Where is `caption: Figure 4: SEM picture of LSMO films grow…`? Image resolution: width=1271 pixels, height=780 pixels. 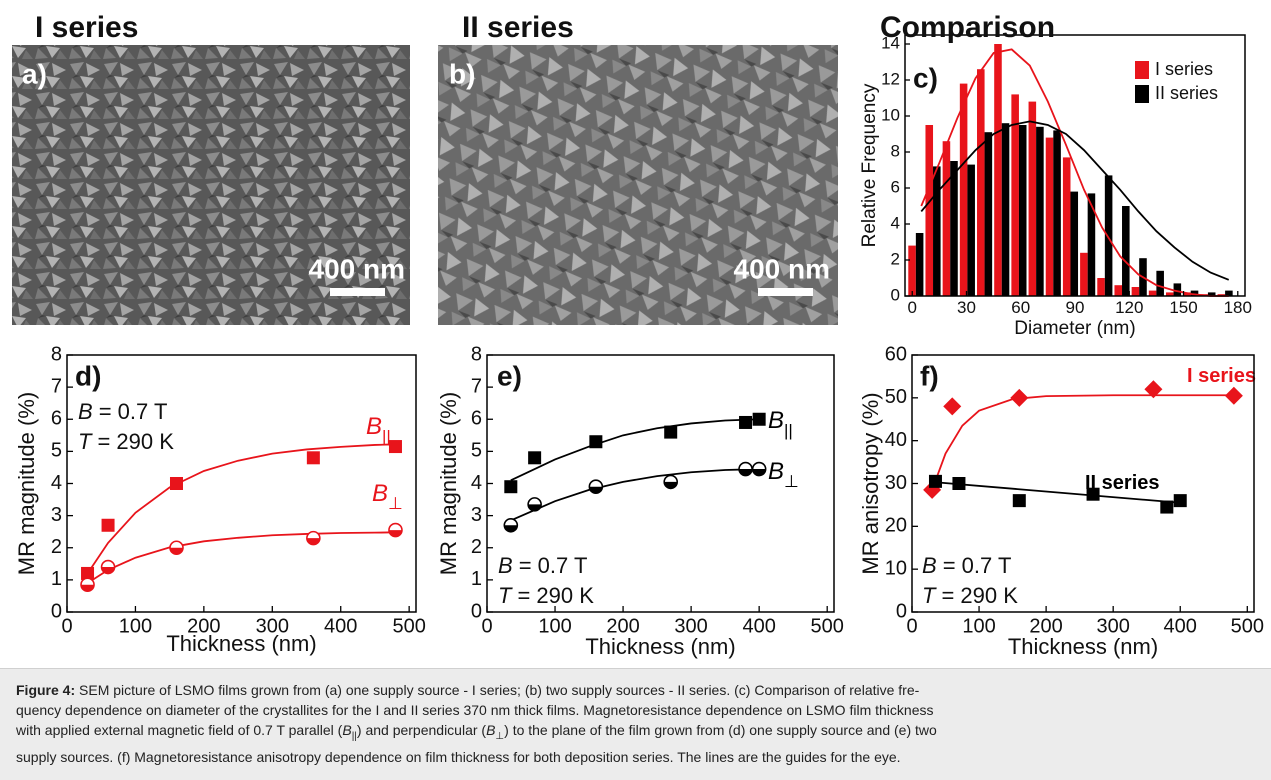
caption: Figure 4: SEM picture of LSMO films grow… is located at coordinates (635, 724).